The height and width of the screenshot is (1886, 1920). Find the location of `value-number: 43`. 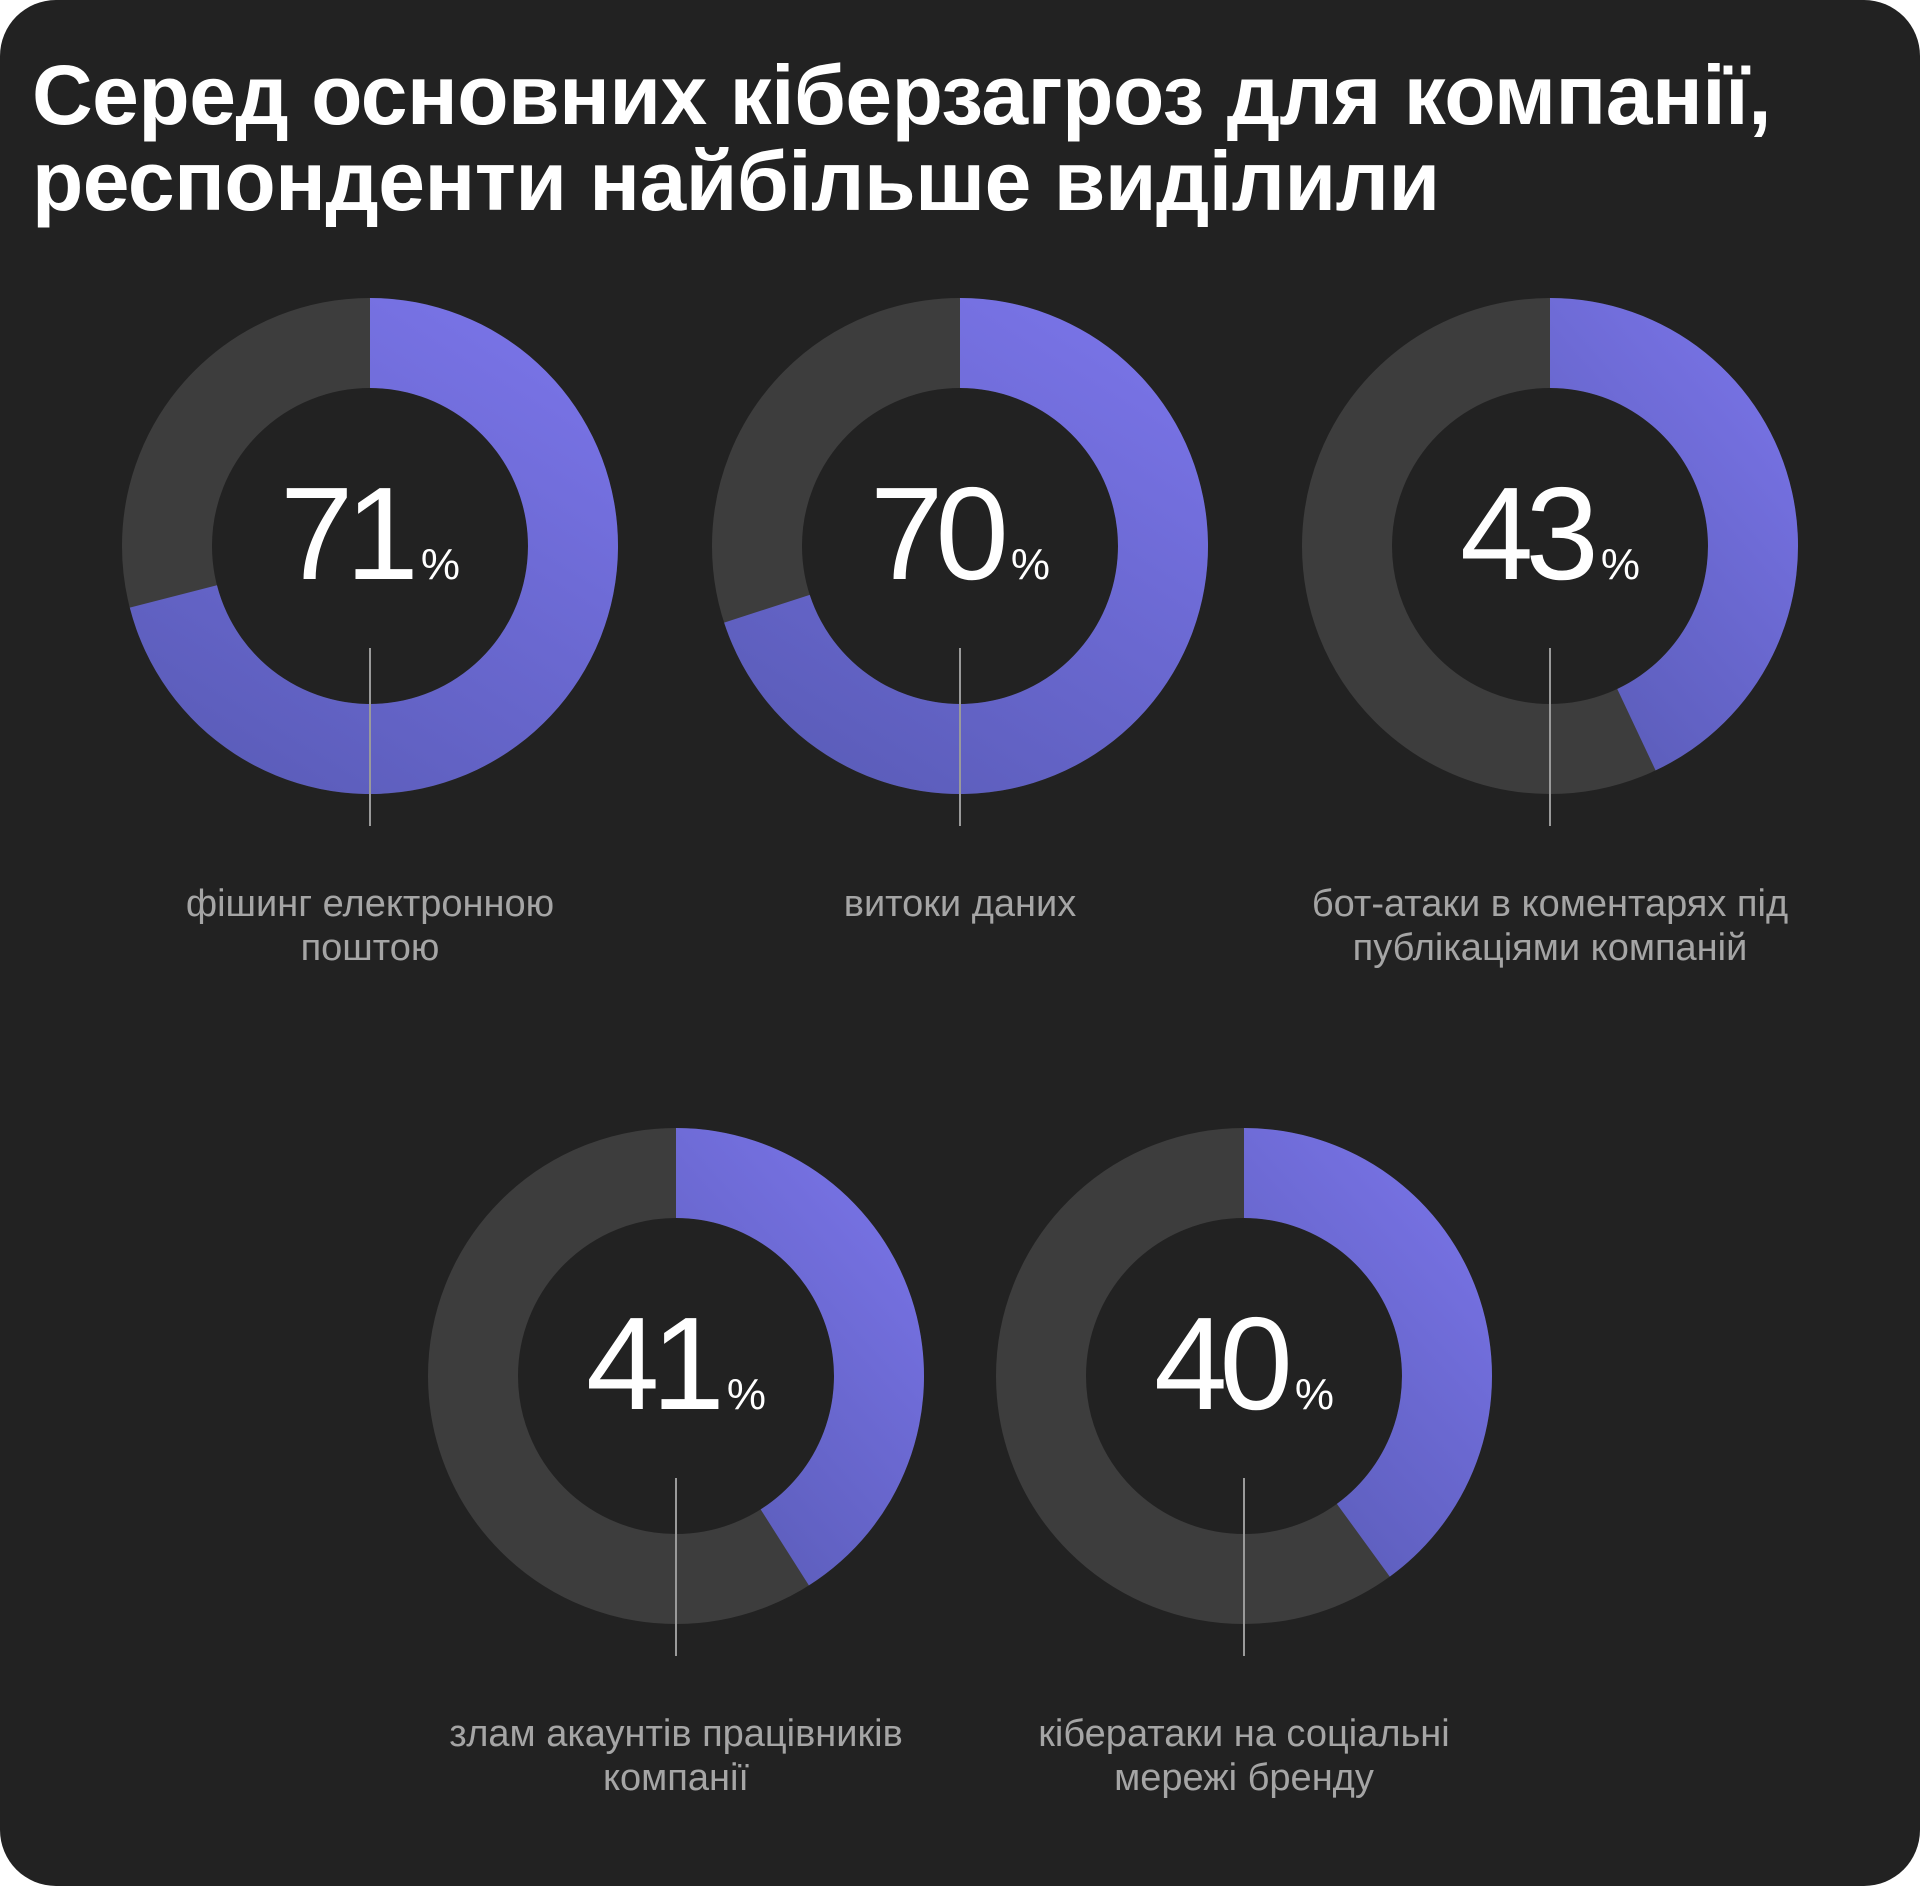

value-number: 43 is located at coordinates (1529, 533).